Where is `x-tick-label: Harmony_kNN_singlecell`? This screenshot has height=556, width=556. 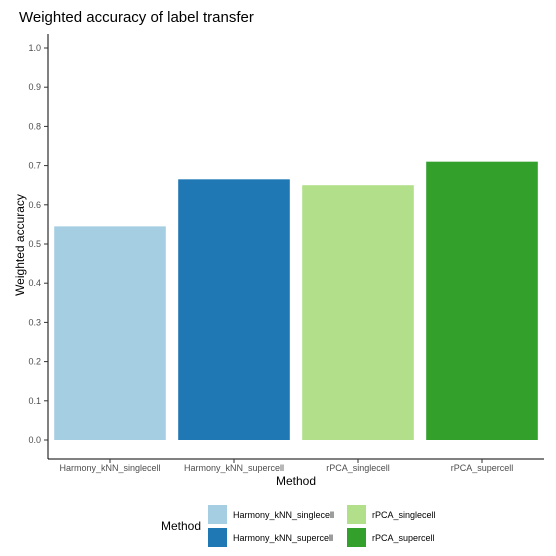
x-tick-label: Harmony_kNN_singlecell is located at coordinates (109, 468).